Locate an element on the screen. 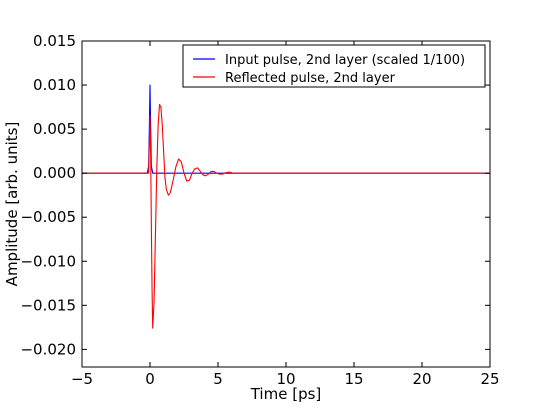 Image resolution: width=545 pixels, height=409 pixels. x-tick-label: −5 is located at coordinates (82, 379).